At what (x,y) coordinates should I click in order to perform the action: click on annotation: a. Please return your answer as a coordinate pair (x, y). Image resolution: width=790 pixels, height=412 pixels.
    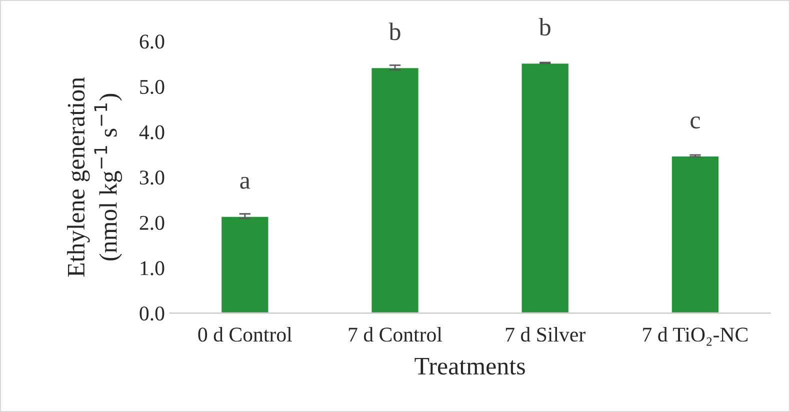
    Looking at the image, I should click on (245, 182).